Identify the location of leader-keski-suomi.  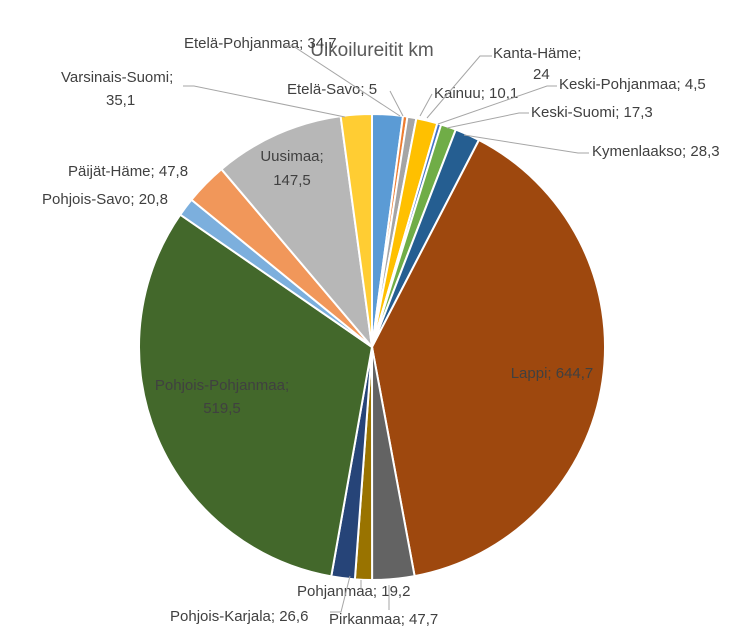
(487, 120).